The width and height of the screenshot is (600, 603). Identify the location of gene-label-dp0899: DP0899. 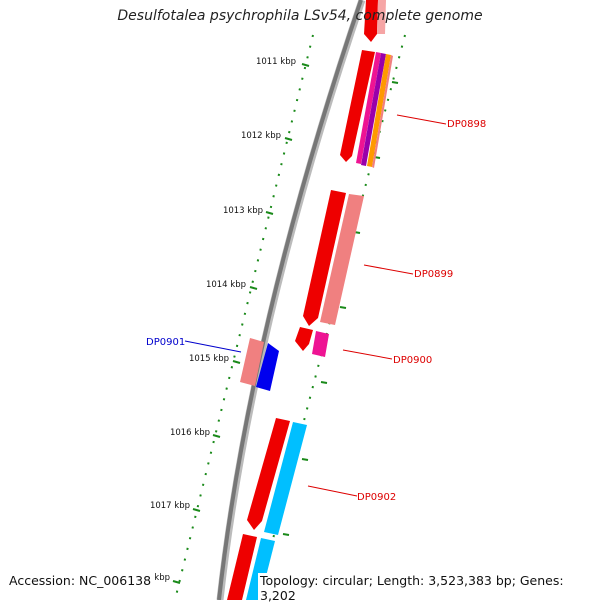
(433, 274).